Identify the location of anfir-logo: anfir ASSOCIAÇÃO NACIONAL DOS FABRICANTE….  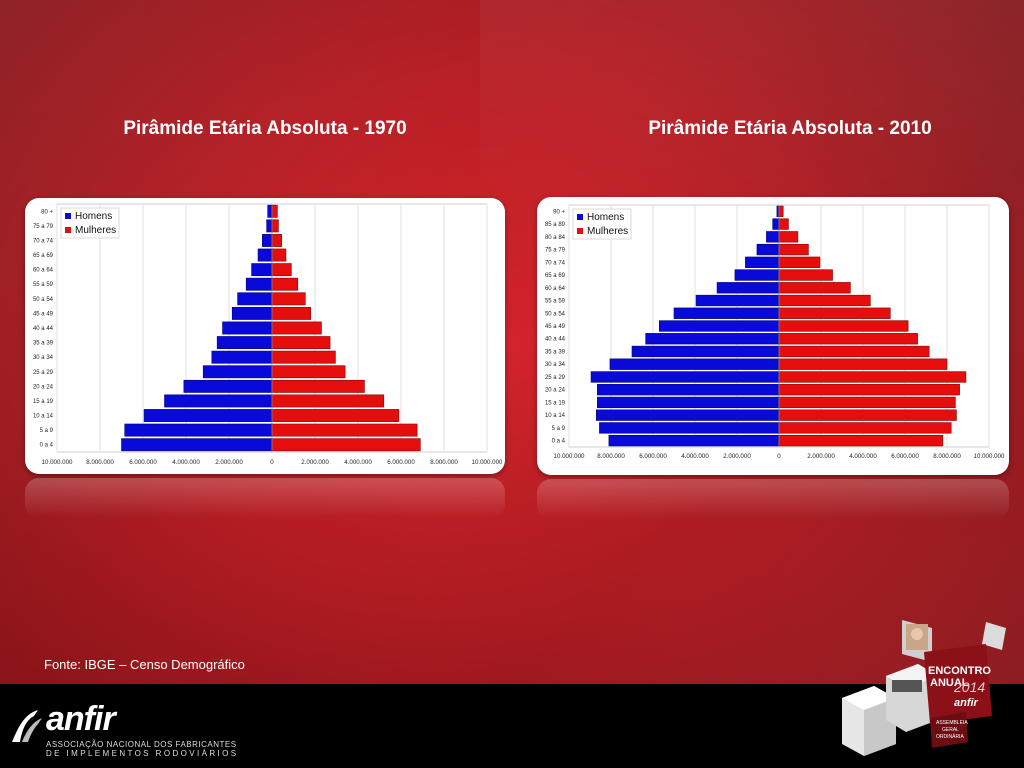
(122, 730).